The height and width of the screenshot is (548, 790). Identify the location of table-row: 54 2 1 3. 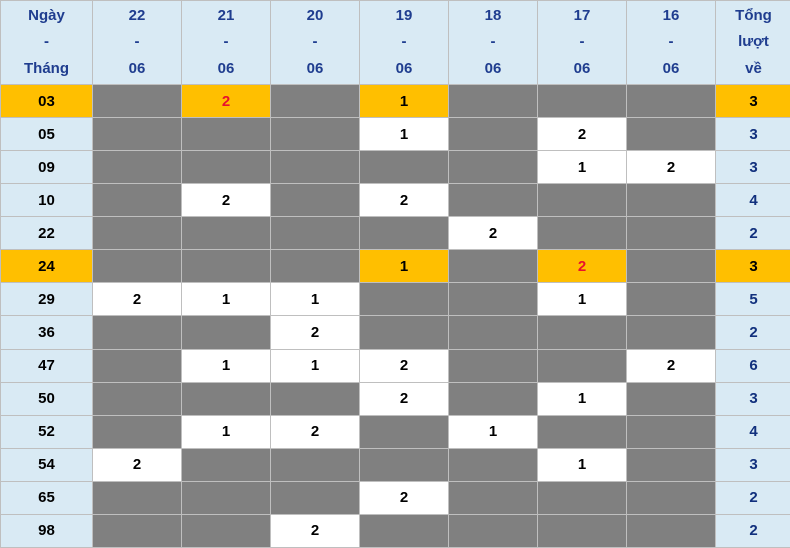
(395, 464).